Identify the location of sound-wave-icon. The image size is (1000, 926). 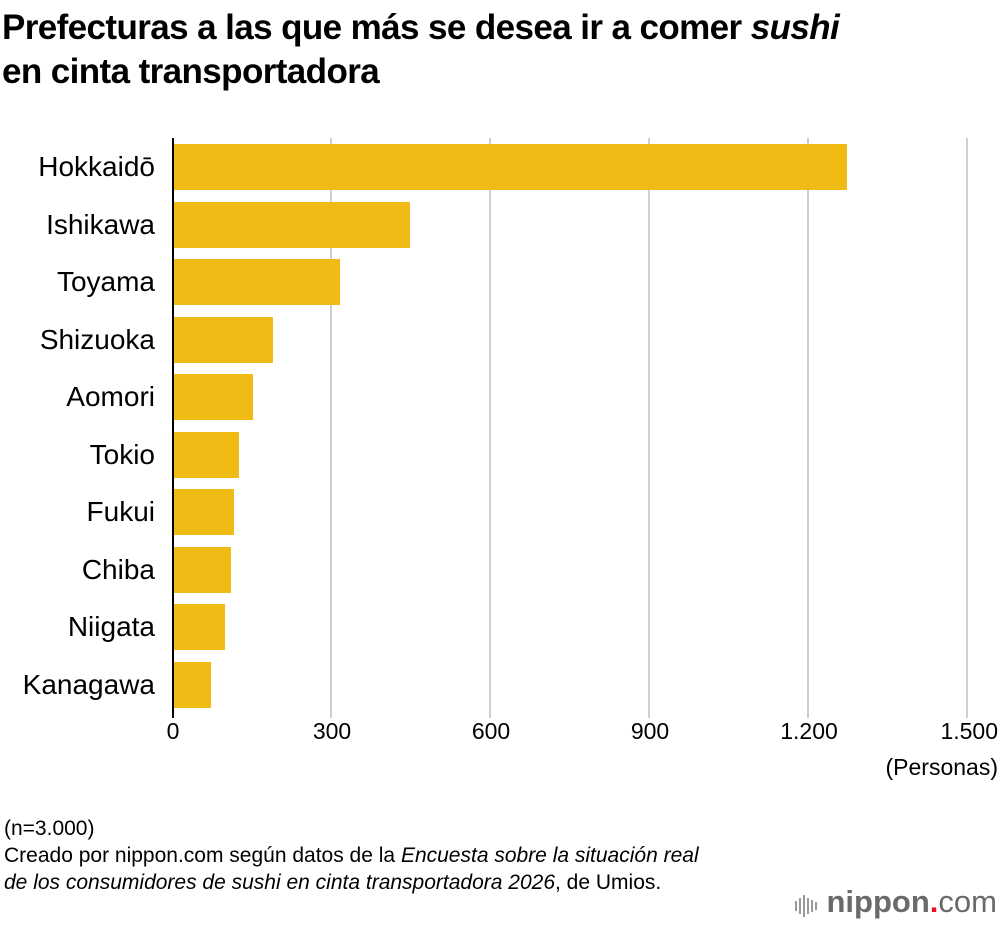
(806, 904).